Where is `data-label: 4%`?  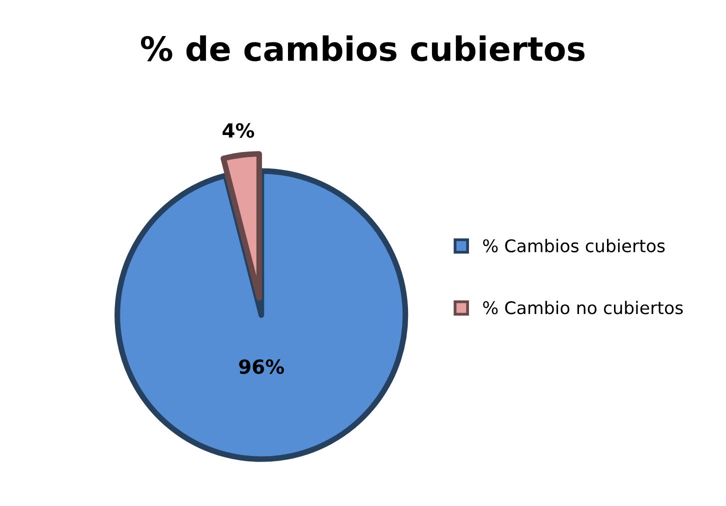 data-label: 4% is located at coordinates (238, 130).